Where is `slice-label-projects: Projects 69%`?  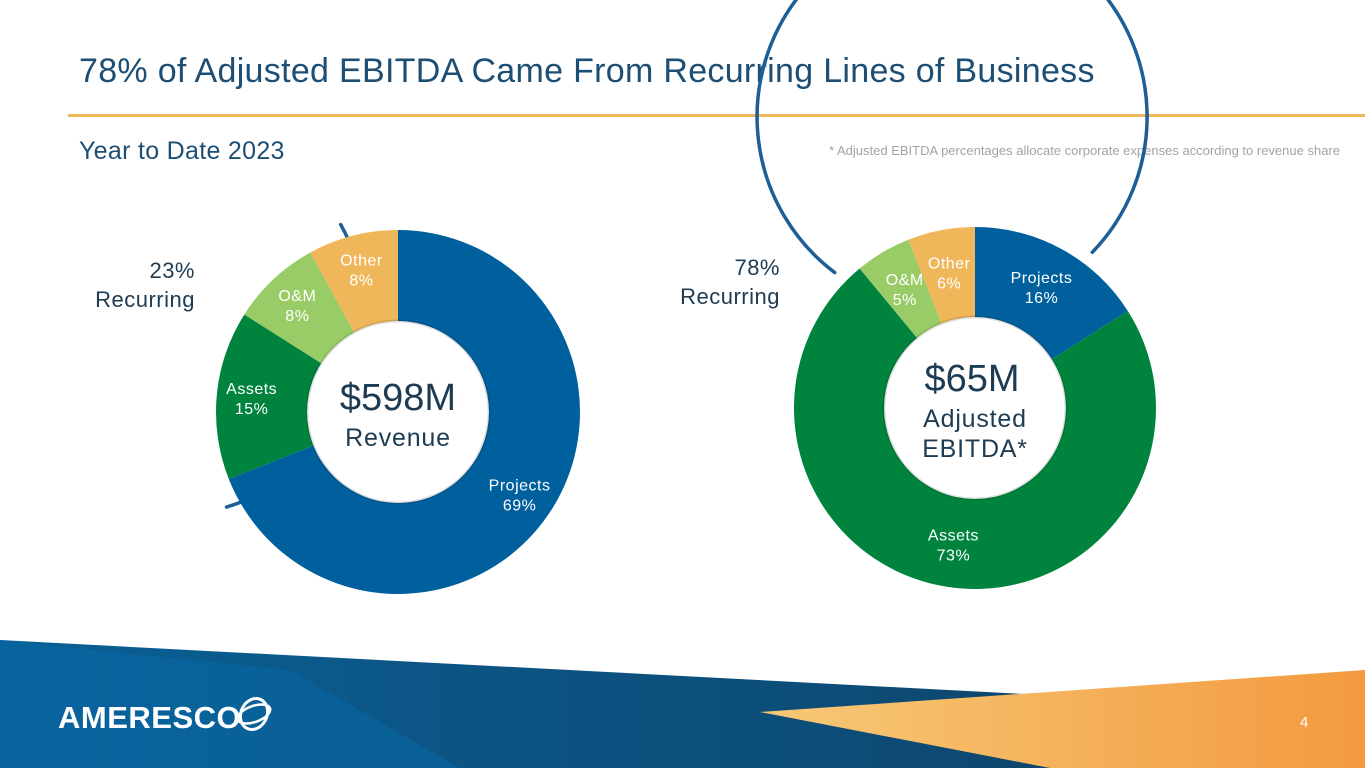
slice-label-projects: Projects 69% is located at coordinates (520, 496).